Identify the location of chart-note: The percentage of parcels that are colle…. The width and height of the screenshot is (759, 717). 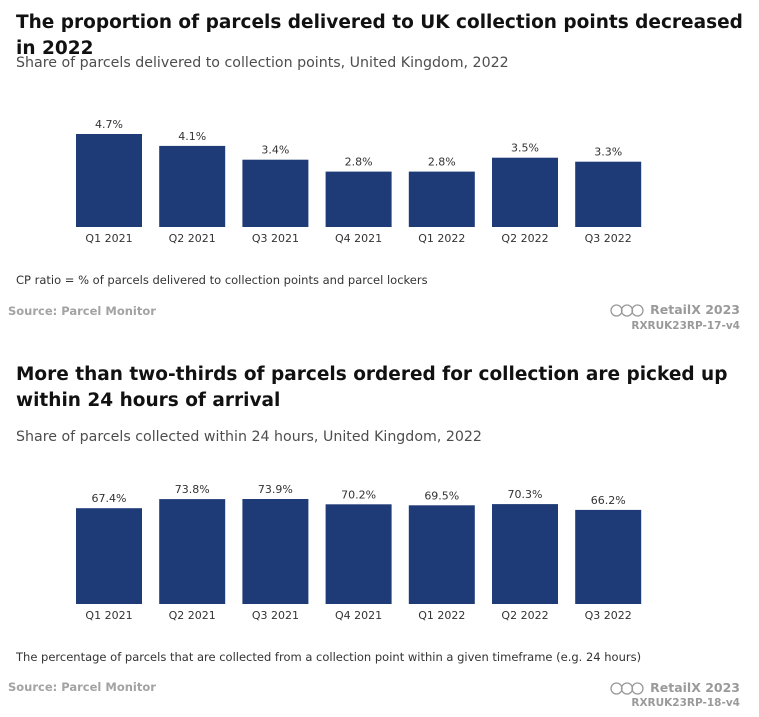
(329, 657).